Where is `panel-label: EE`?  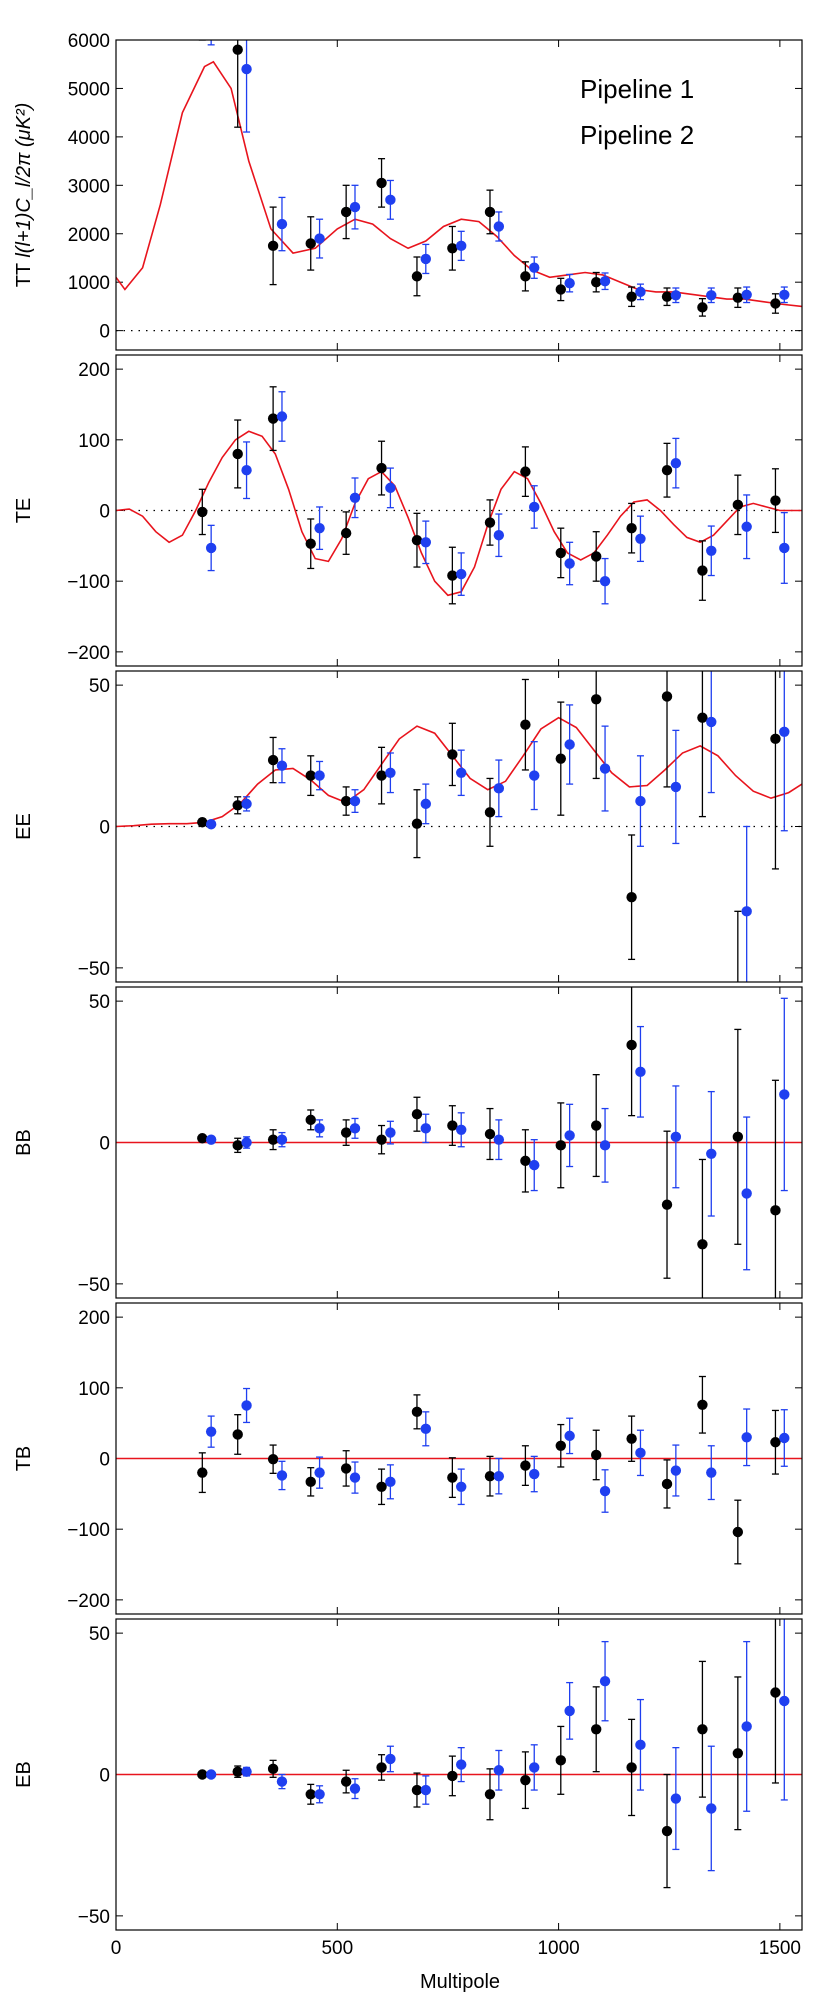
panel-label: EE is located at coordinates (24, 826).